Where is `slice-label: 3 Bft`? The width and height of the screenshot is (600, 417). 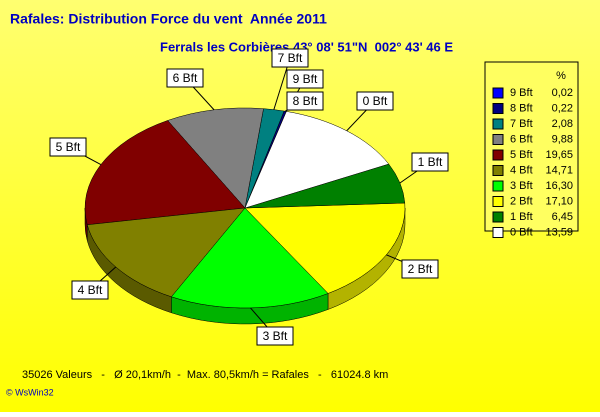
slice-label: 3 Bft is located at coordinates (275, 336).